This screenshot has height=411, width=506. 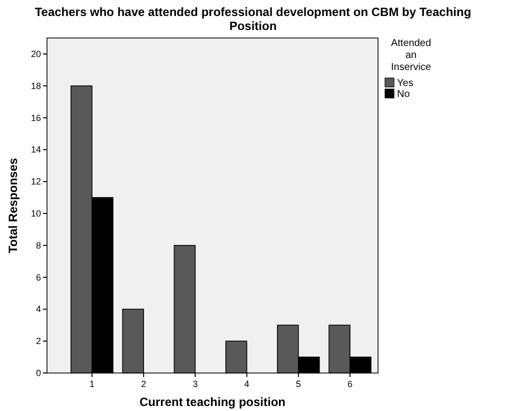 What do you see at coordinates (13, 206) in the screenshot?
I see `y-axis-title: Total Responses` at bounding box center [13, 206].